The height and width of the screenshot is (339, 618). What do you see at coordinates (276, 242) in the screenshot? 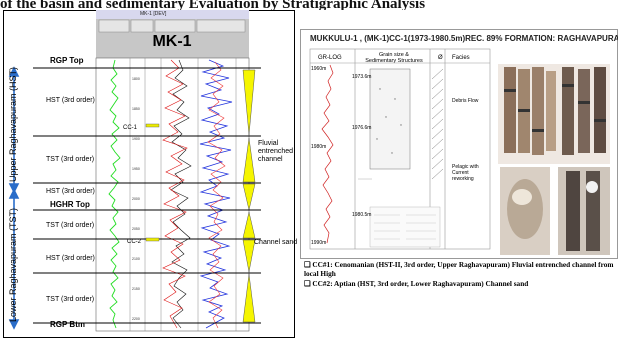
I see `channel-sand-note: Channel sand` at bounding box center [276, 242].